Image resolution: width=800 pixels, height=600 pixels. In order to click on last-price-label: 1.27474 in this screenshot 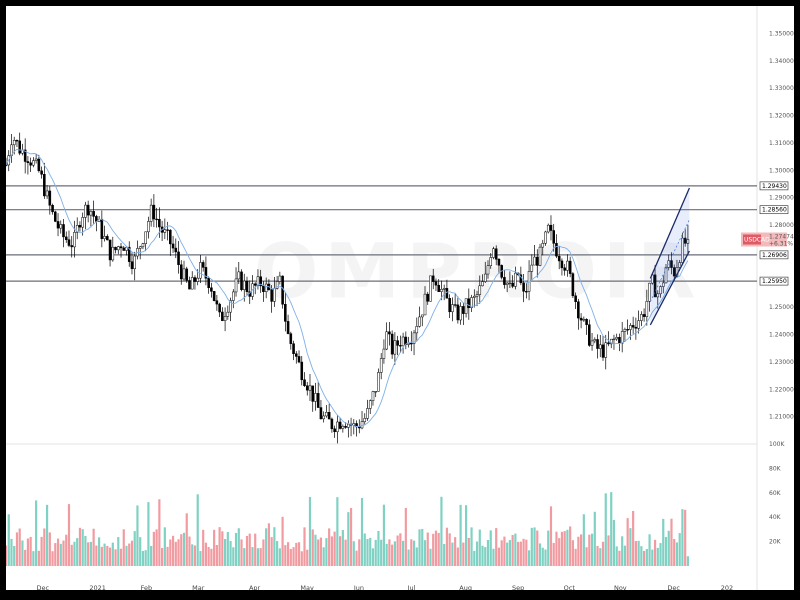, I will do `click(781, 237)`.